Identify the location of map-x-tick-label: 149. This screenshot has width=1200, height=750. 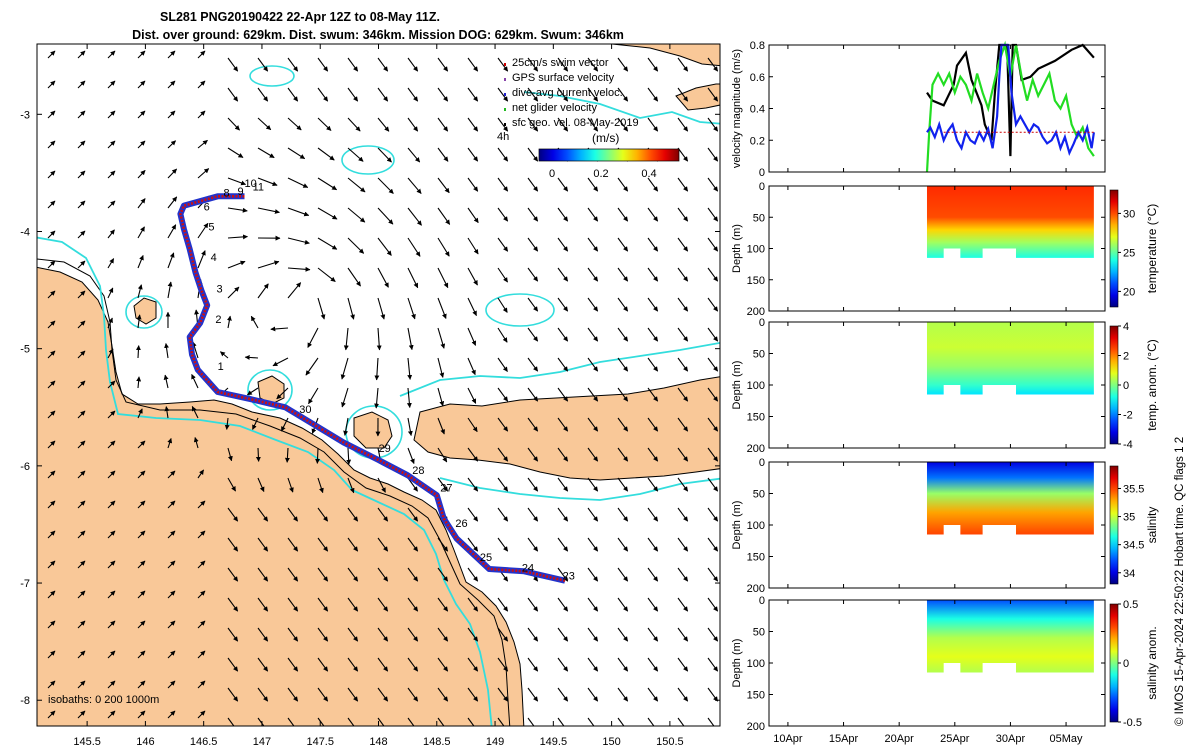
(495, 742).